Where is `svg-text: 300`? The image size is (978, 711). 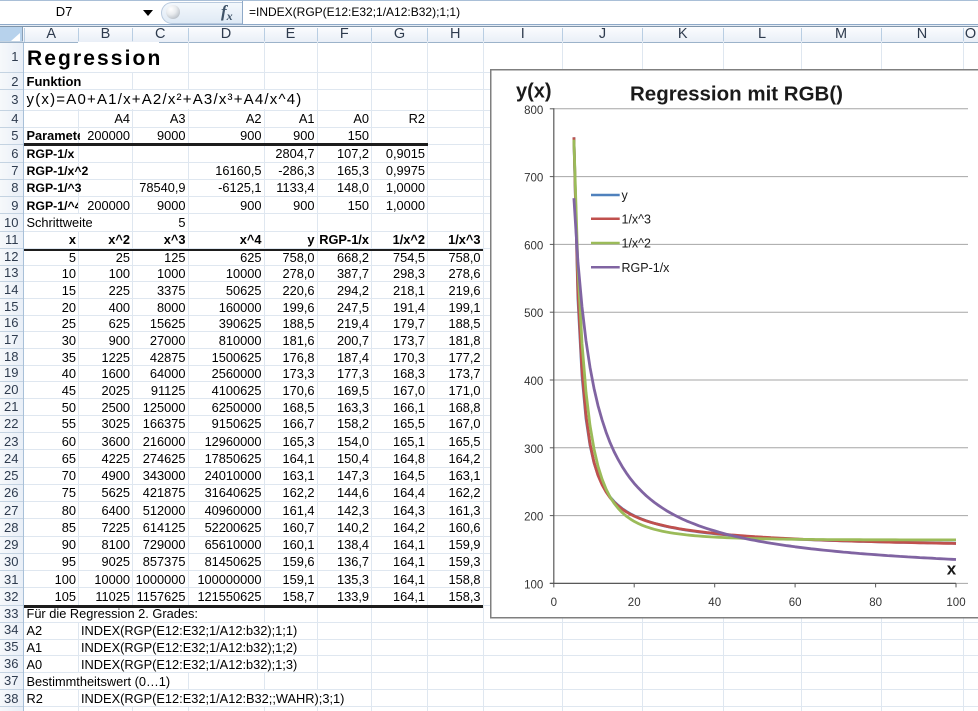 svg-text: 300 is located at coordinates (533, 450).